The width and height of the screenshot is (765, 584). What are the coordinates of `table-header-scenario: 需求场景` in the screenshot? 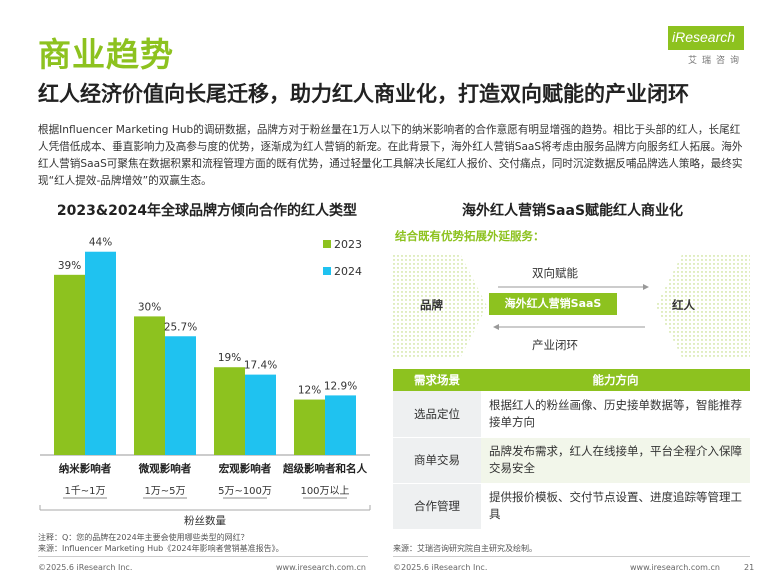 It's located at (437, 380).